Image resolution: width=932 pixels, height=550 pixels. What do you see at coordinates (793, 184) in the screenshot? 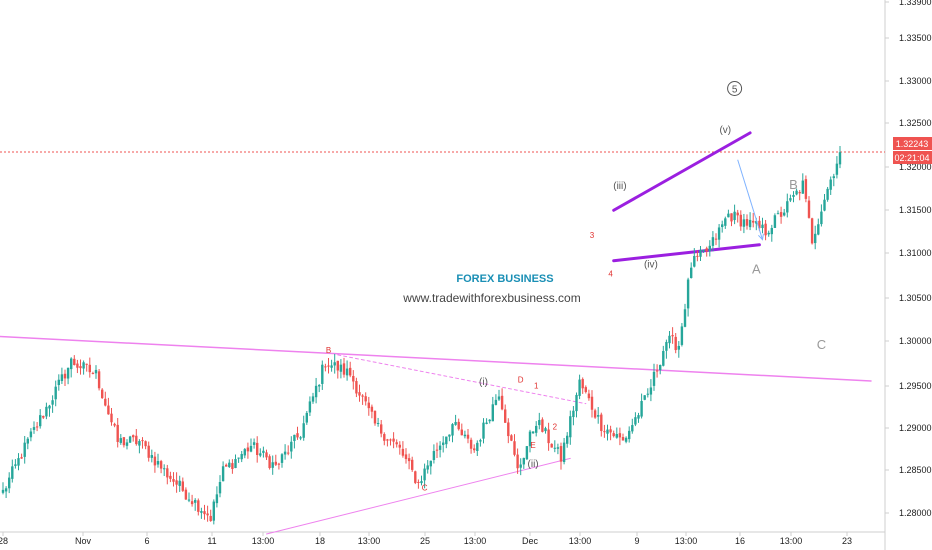
I see `wave-label: B` at bounding box center [793, 184].